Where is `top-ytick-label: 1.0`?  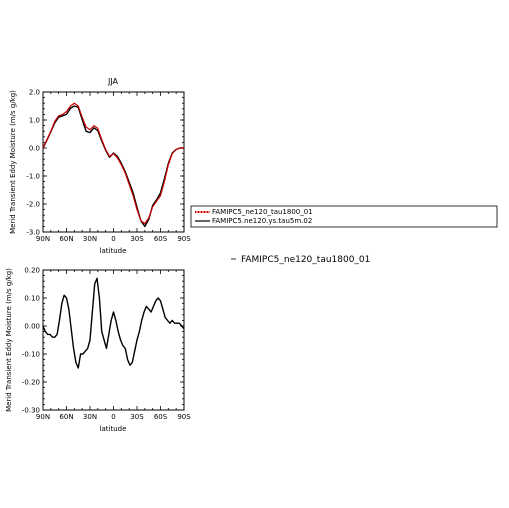 top-ytick-label: 1.0 is located at coordinates (34, 121).